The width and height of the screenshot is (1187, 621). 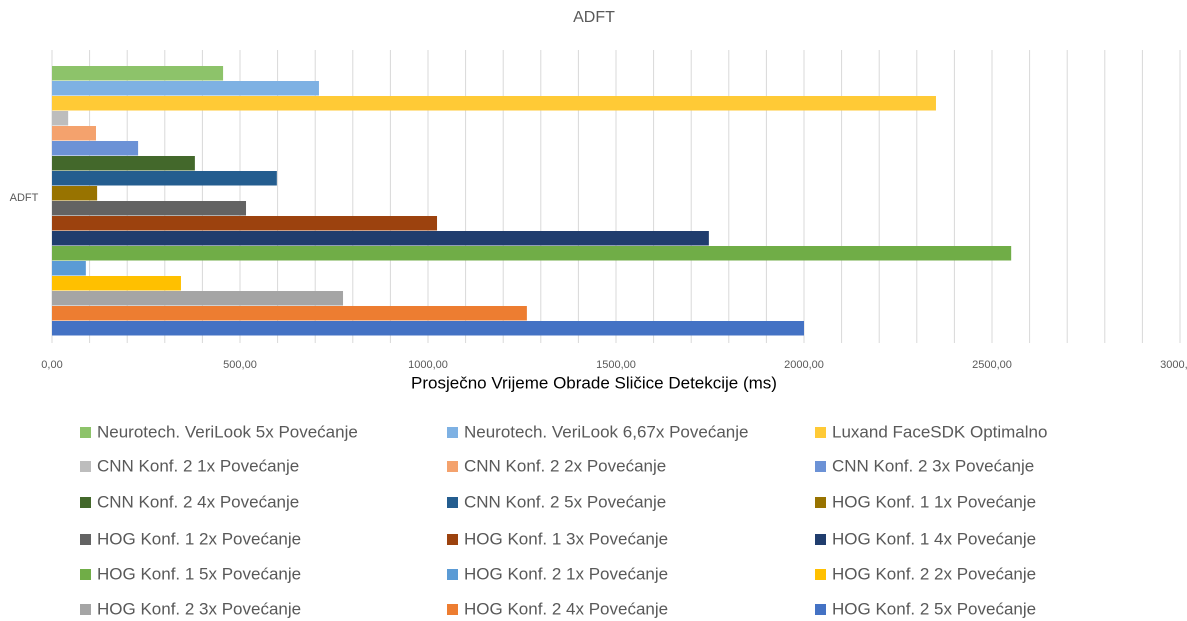 I want to click on legend-label: HOG Konf. 1 3x Povećanje, so click(x=566, y=538).